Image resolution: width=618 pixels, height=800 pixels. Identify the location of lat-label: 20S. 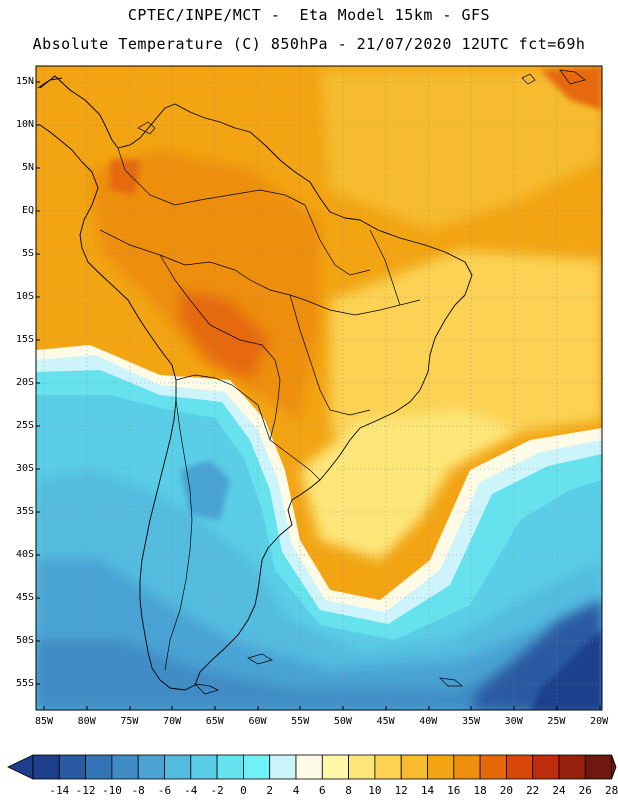
(24, 382).